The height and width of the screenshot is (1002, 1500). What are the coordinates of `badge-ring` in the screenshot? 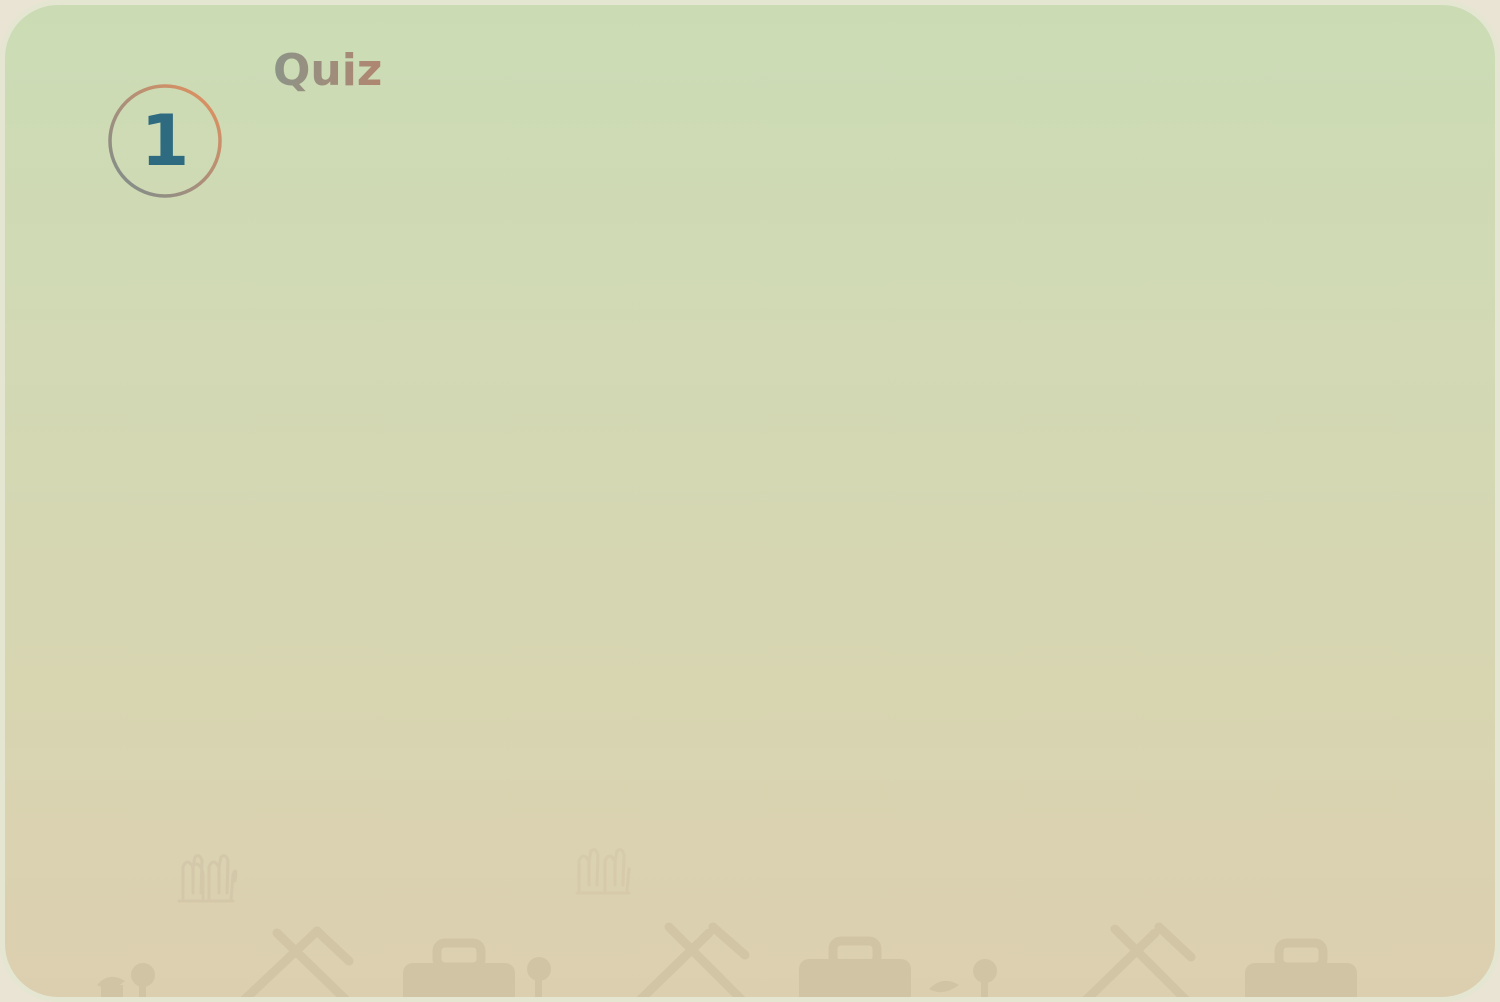 It's located at (165, 141).